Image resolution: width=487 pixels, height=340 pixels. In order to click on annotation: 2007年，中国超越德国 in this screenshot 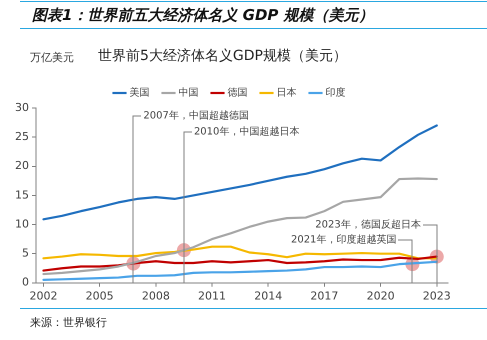, I will do `click(196, 116)`.